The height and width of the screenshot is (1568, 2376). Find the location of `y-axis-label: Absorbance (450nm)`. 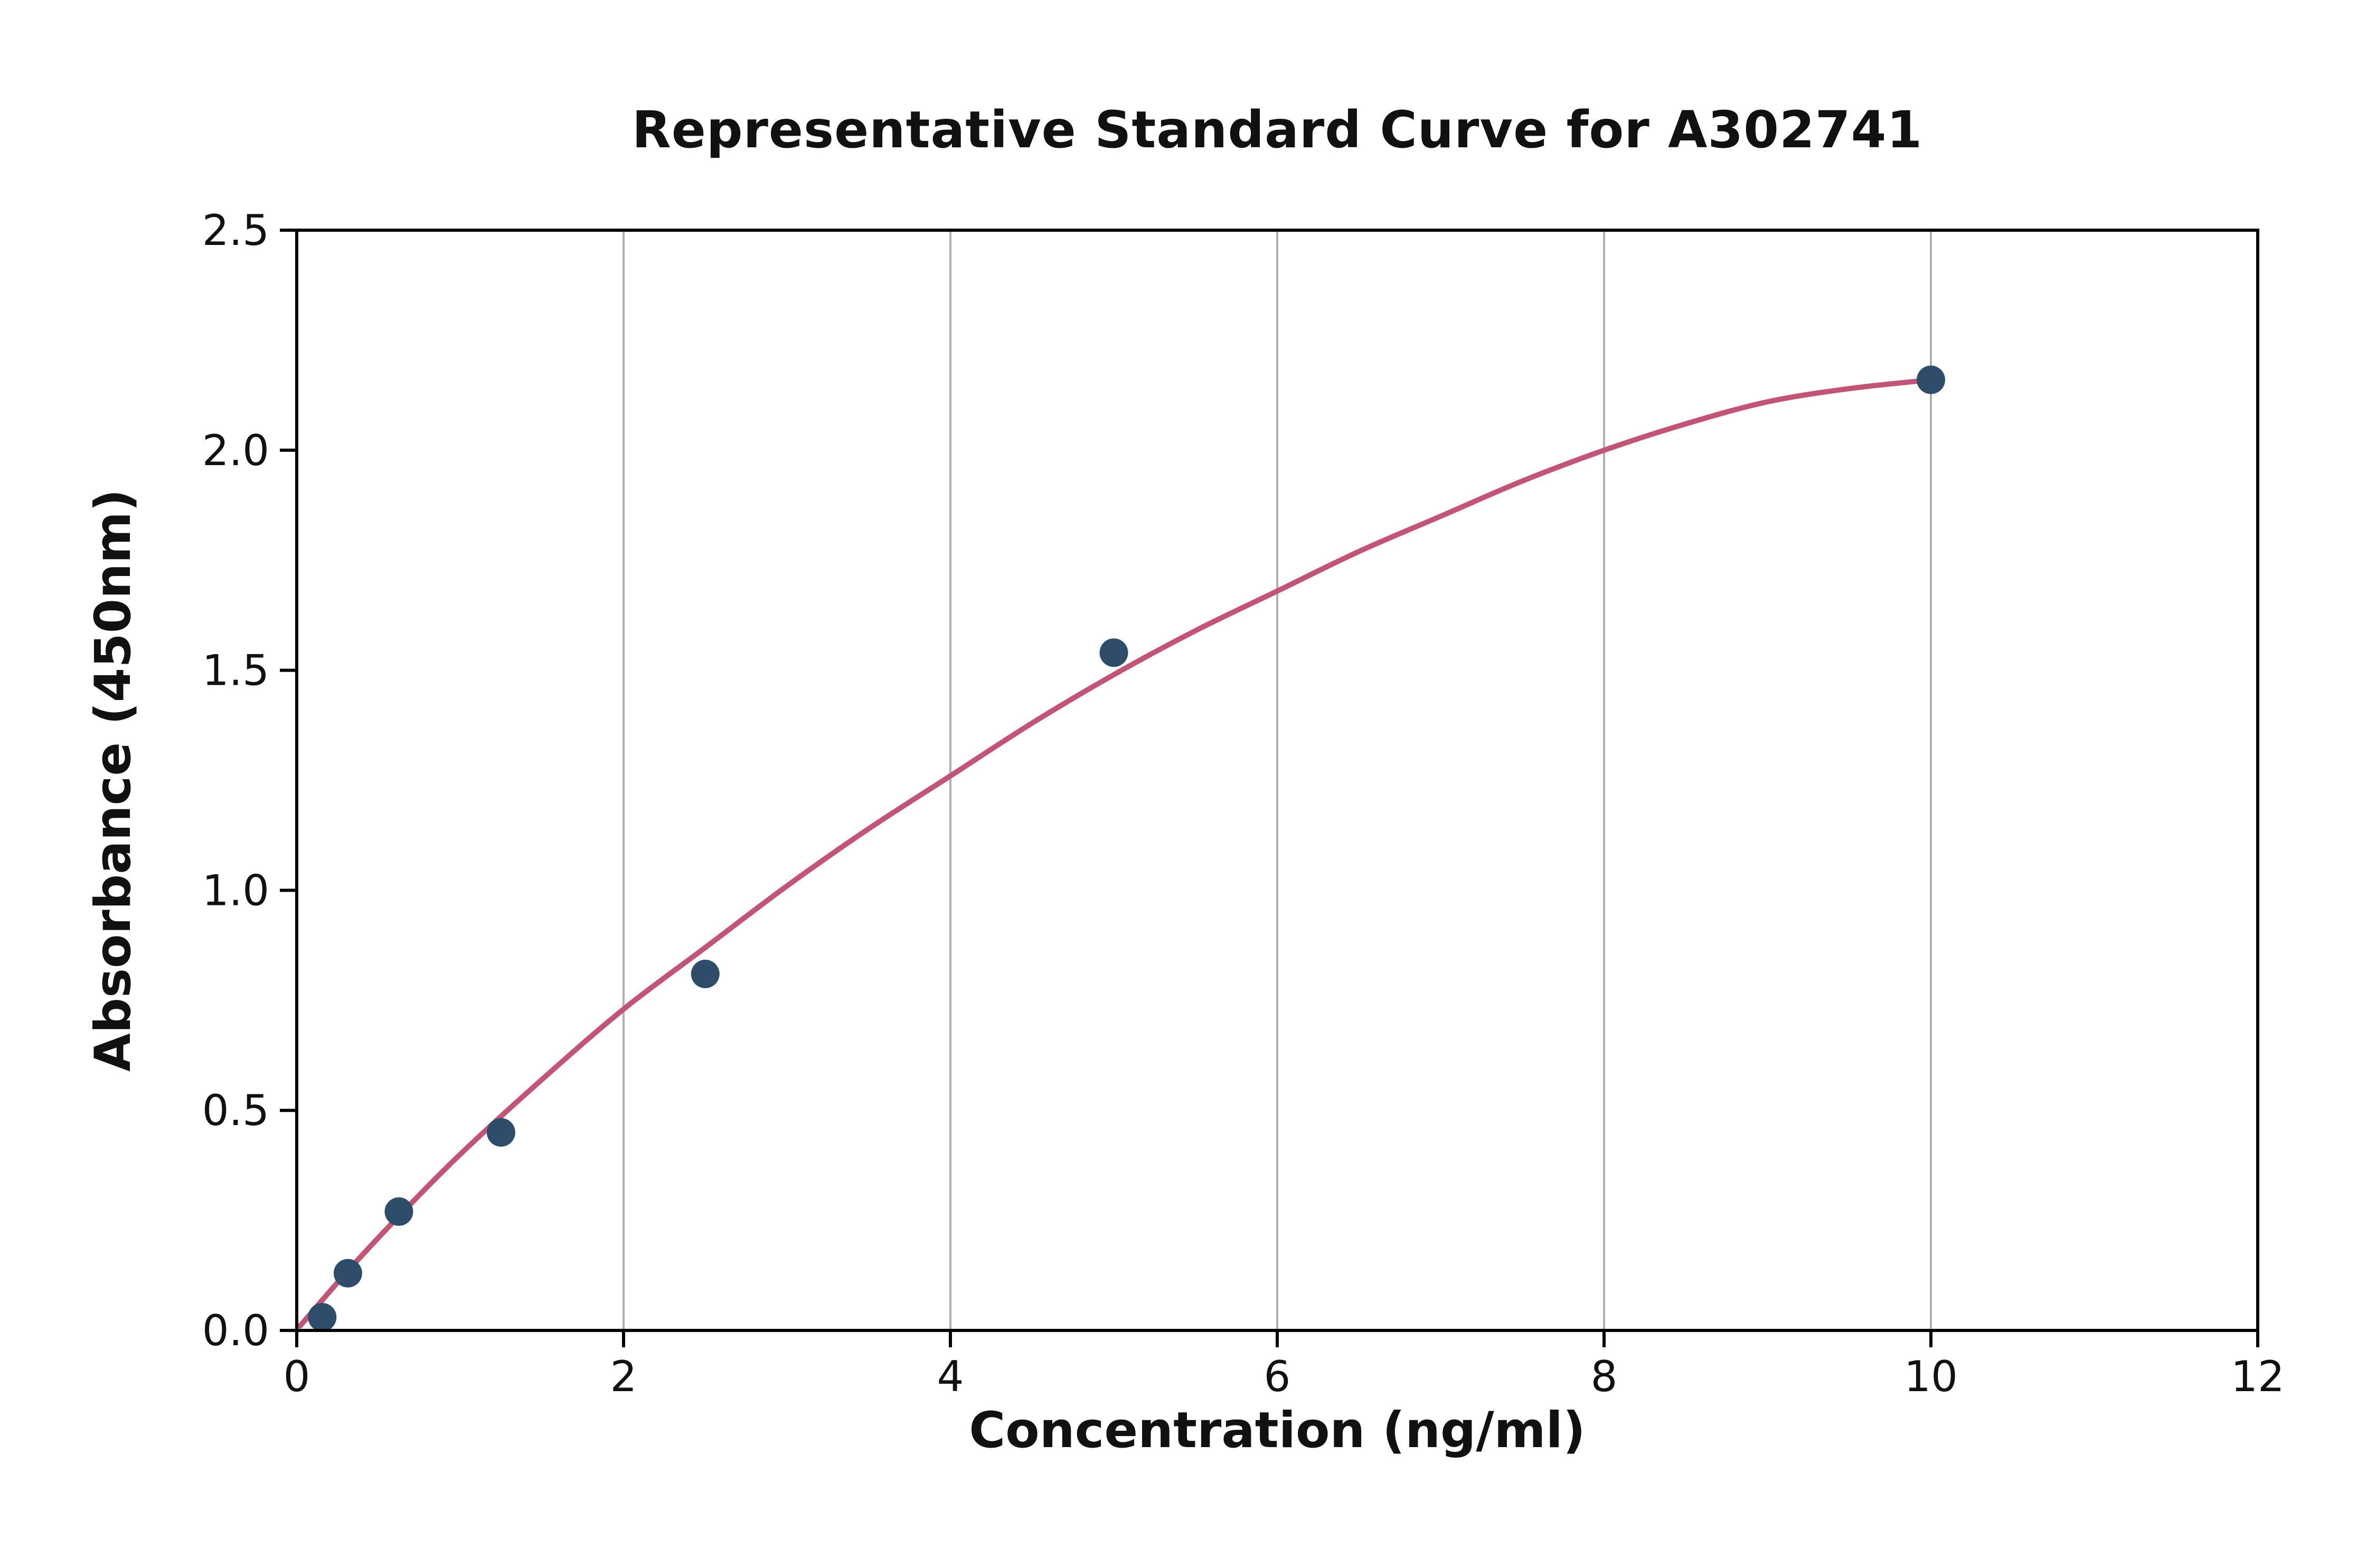

y-axis-label: Absorbance (450nm) is located at coordinates (113, 780).